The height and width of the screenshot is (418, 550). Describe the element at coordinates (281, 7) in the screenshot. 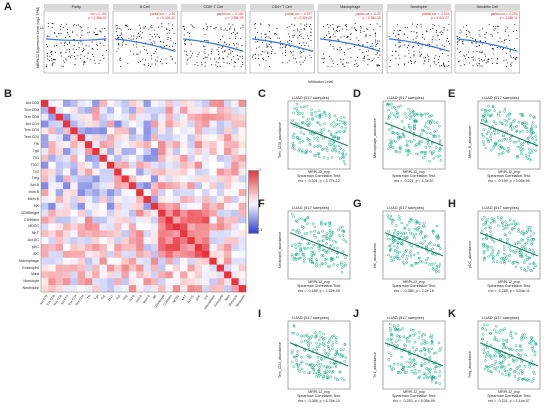

I see `timer-panel-title: CD4+ T Cell` at that location.